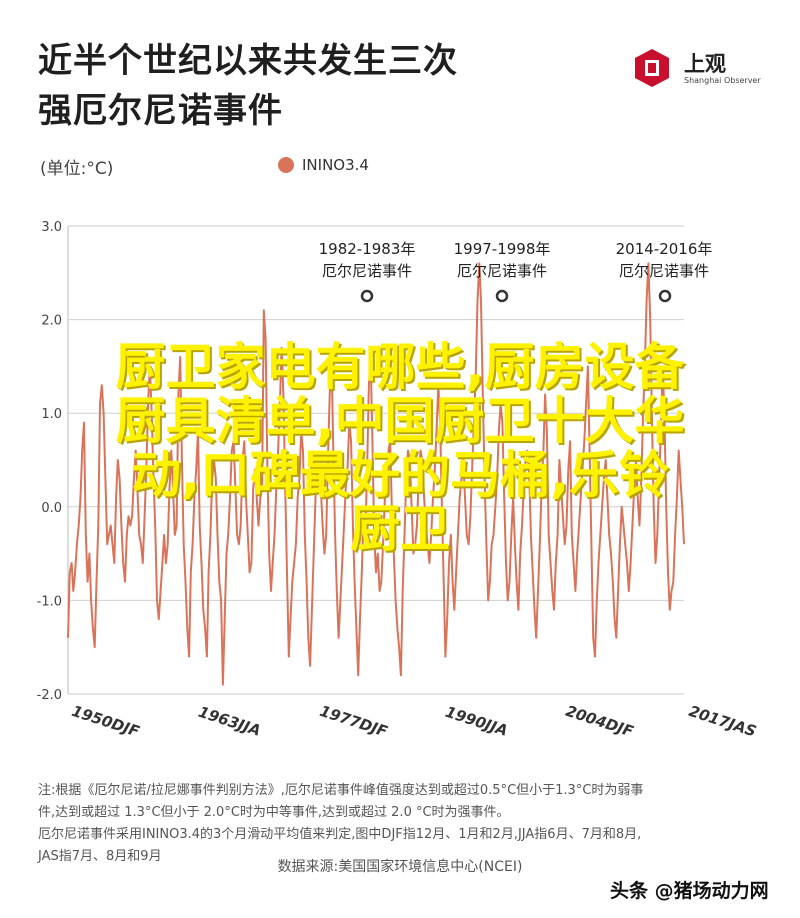 Image resolution: width=800 pixels, height=918 pixels. Describe the element at coordinates (248, 61) in the screenshot. I see `title-line-1: 近半个世纪以来共发生三次` at that location.